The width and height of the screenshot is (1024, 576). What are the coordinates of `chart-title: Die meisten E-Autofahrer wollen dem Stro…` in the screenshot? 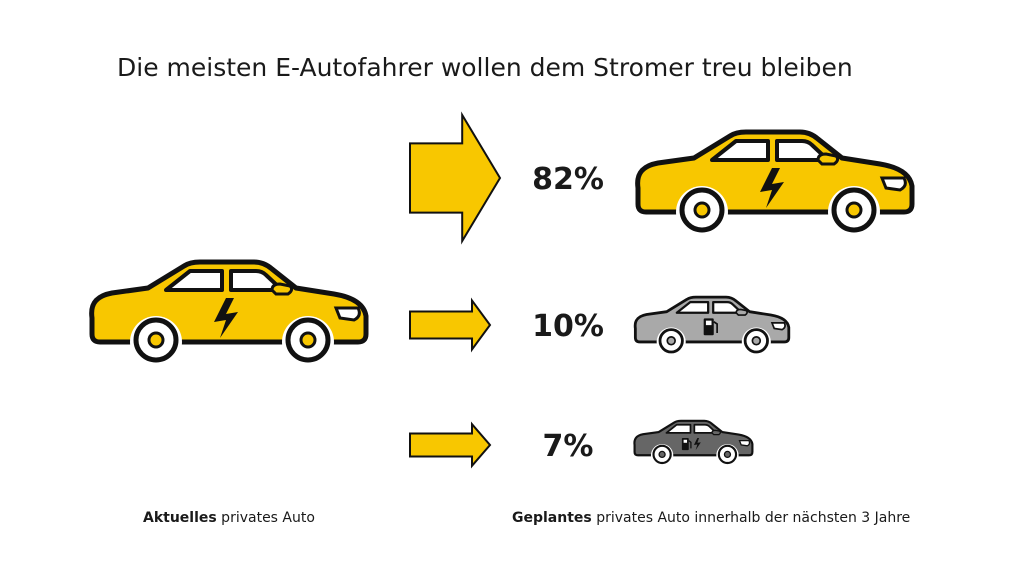 It's located at (485, 67).